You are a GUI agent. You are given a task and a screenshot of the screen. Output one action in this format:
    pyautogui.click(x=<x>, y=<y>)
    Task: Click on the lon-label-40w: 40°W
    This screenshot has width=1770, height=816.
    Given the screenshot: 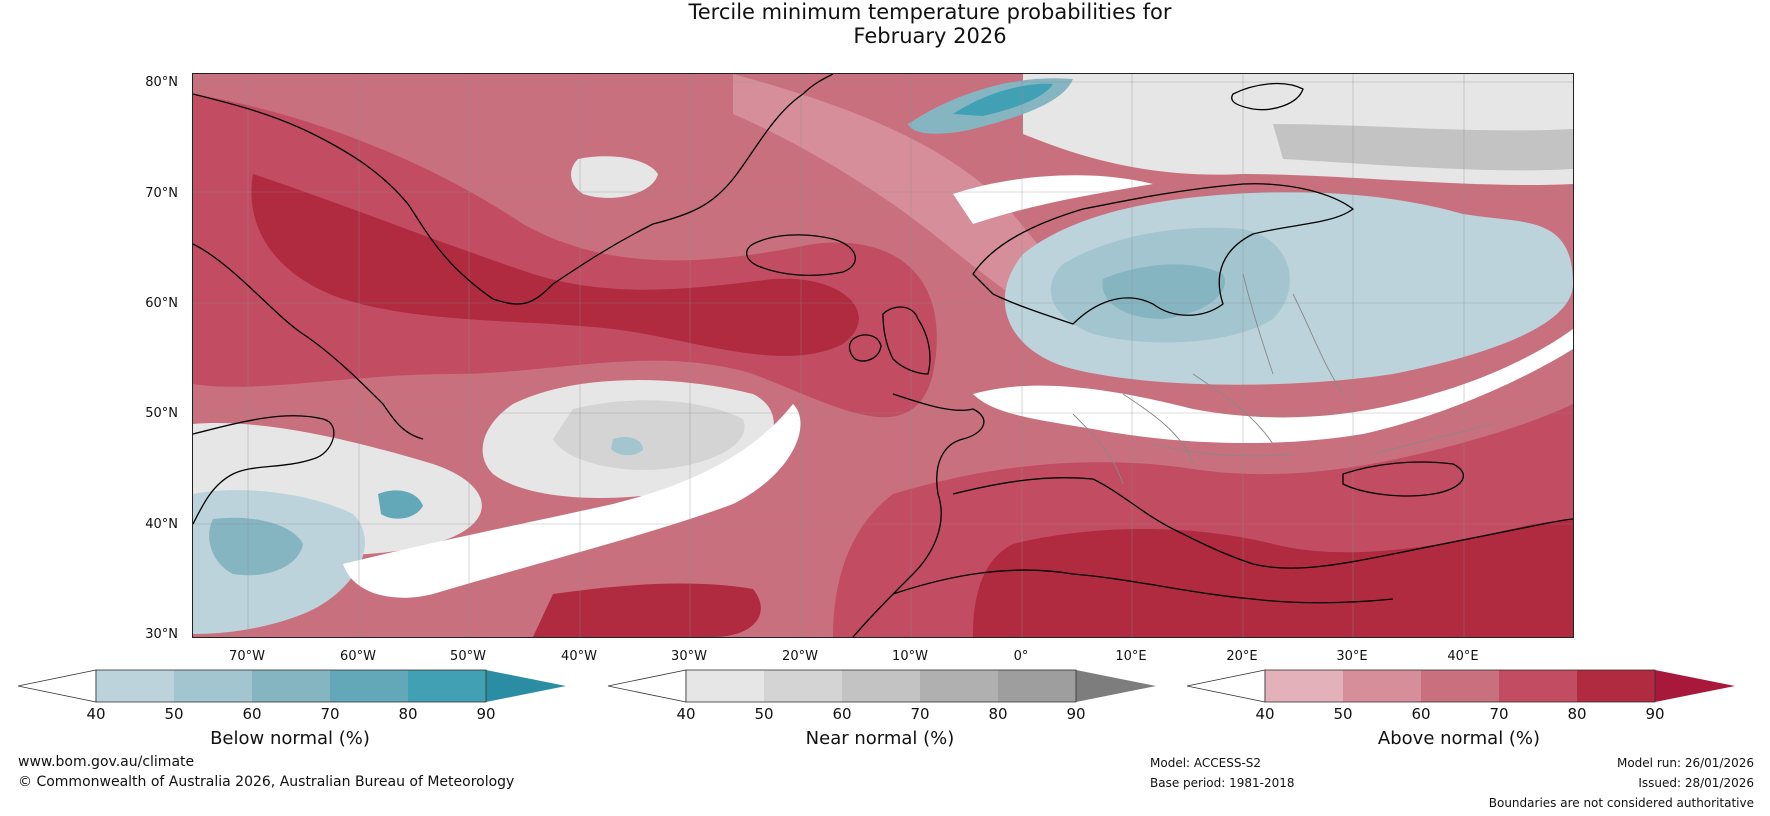 What is the action you would take?
    pyautogui.click(x=579, y=656)
    